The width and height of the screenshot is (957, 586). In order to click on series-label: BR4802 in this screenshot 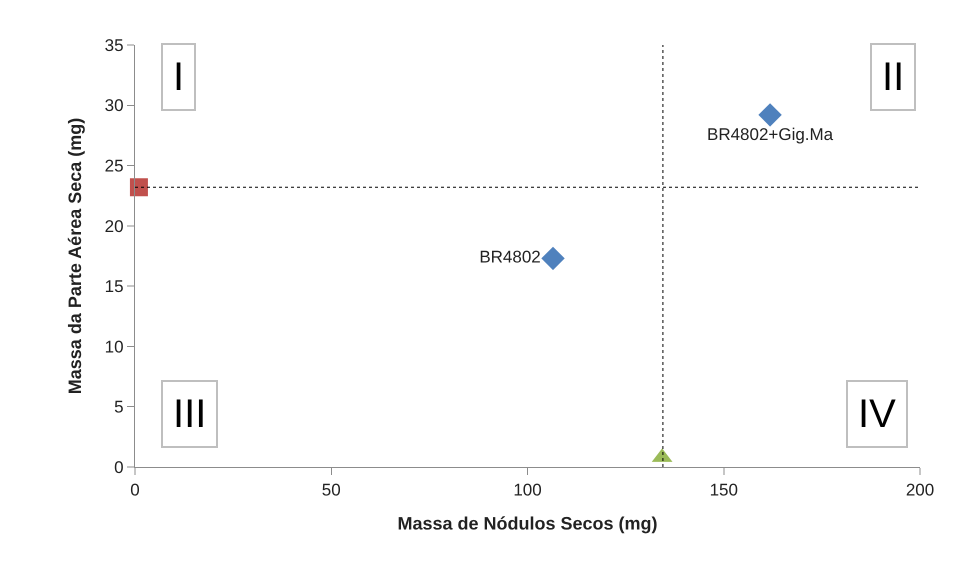, I will do `click(510, 257)`.